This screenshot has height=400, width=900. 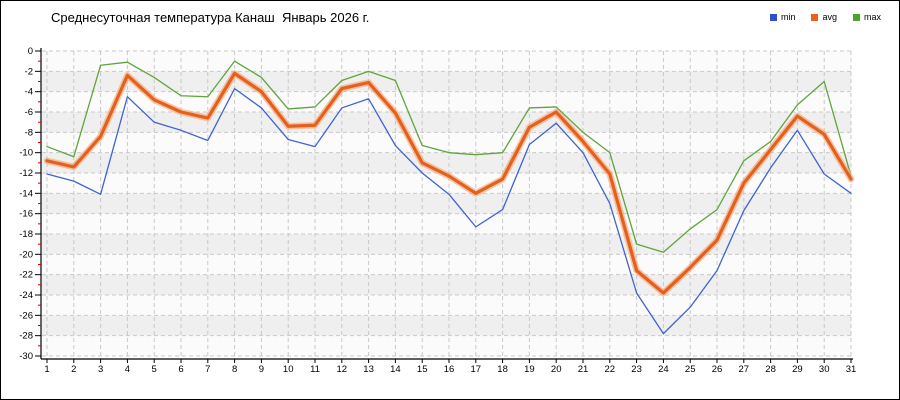 What do you see at coordinates (856, 17) in the screenshot?
I see `max-series-swatch-icon` at bounding box center [856, 17].